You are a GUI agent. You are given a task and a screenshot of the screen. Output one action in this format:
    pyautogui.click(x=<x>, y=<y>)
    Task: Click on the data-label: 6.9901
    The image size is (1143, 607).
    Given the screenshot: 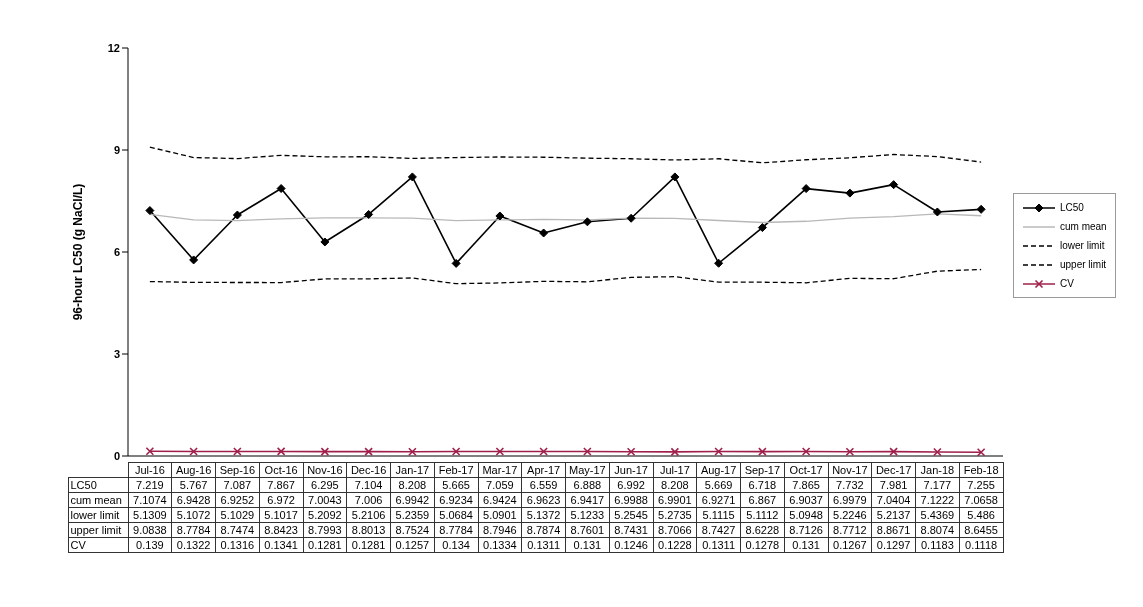 What is the action you would take?
    pyautogui.click(x=675, y=500)
    